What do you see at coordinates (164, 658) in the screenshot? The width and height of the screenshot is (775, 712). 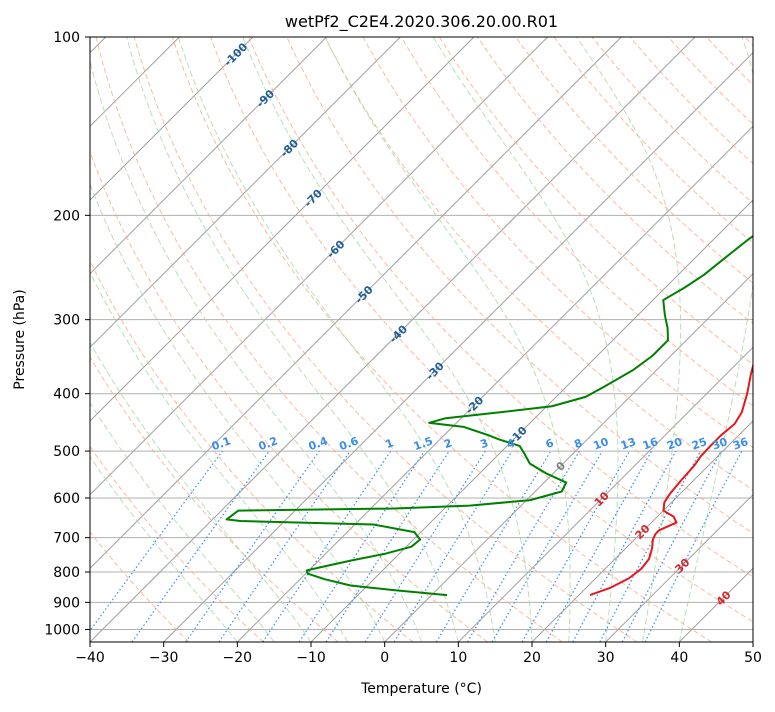 I see `x-tick-label: −30` at bounding box center [164, 658].